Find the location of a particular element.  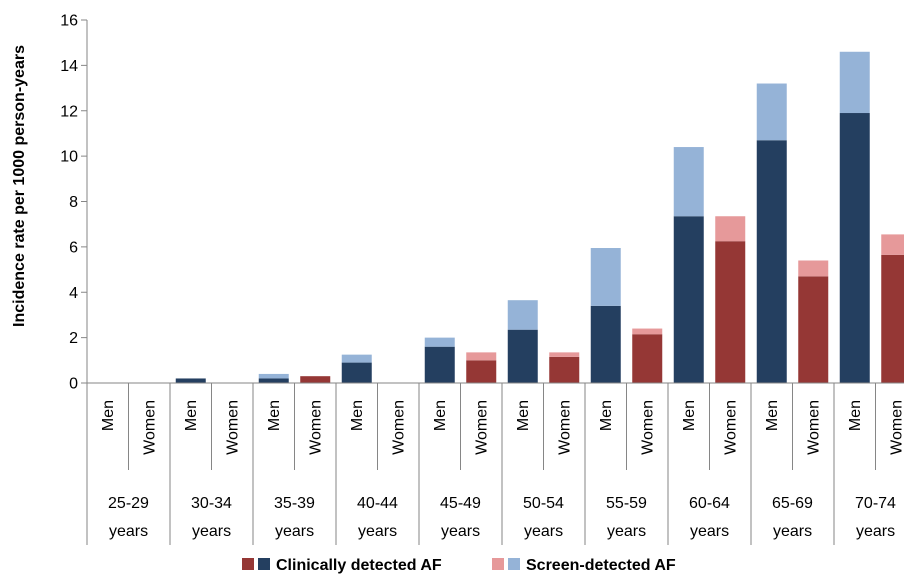

y-tick-label: 0 is located at coordinates (73, 384).